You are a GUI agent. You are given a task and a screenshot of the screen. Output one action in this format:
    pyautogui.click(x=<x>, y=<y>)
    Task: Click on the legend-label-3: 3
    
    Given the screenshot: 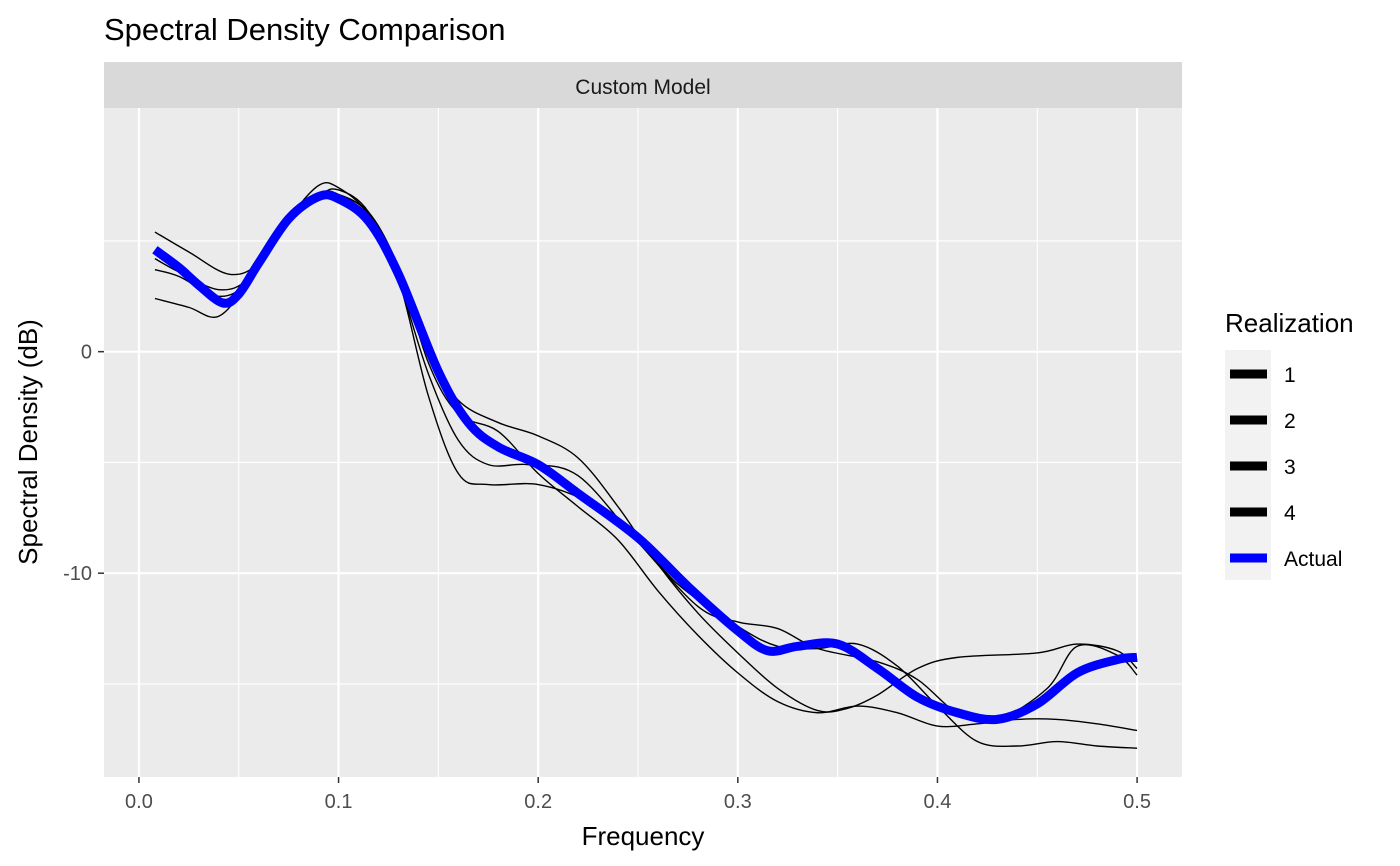 What is the action you would take?
    pyautogui.click(x=1290, y=467)
    